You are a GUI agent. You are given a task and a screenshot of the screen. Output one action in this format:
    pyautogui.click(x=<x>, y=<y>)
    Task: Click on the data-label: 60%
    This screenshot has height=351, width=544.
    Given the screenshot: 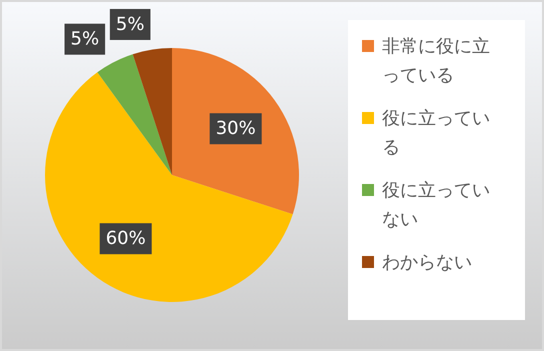 What is the action you would take?
    pyautogui.click(x=126, y=239)
    